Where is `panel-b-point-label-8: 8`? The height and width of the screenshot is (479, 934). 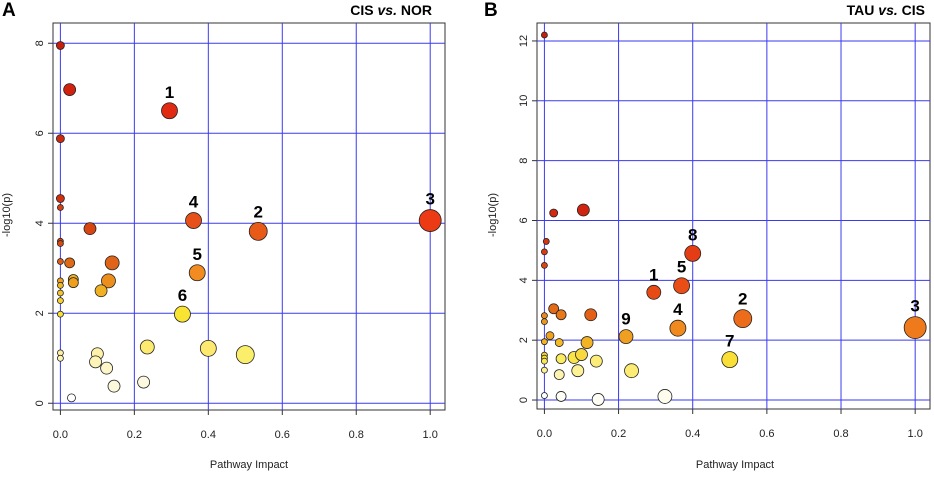 panel-b-point-label-8: 8 is located at coordinates (692, 234).